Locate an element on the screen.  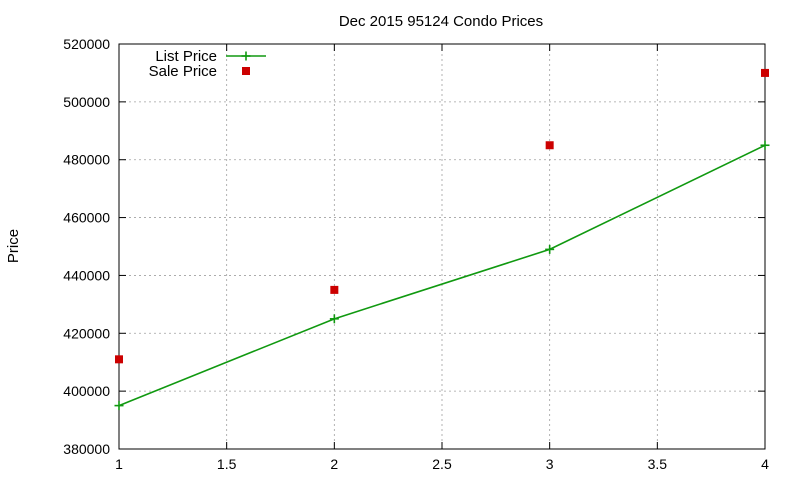
y-tick-label: 460000 is located at coordinates (86, 218).